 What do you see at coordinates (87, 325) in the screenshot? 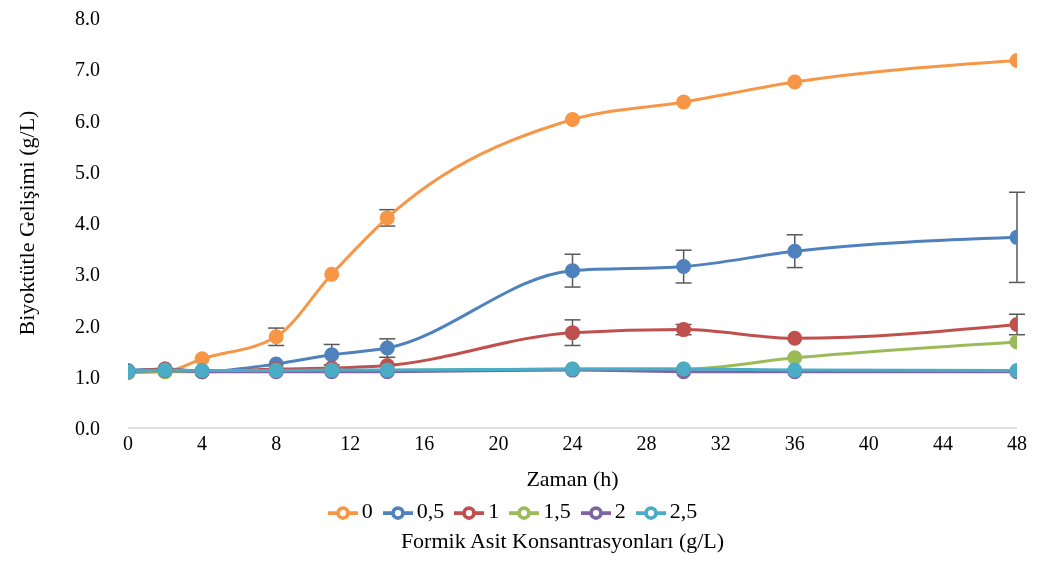
I see `y-tick-label: 2.0` at bounding box center [87, 325].